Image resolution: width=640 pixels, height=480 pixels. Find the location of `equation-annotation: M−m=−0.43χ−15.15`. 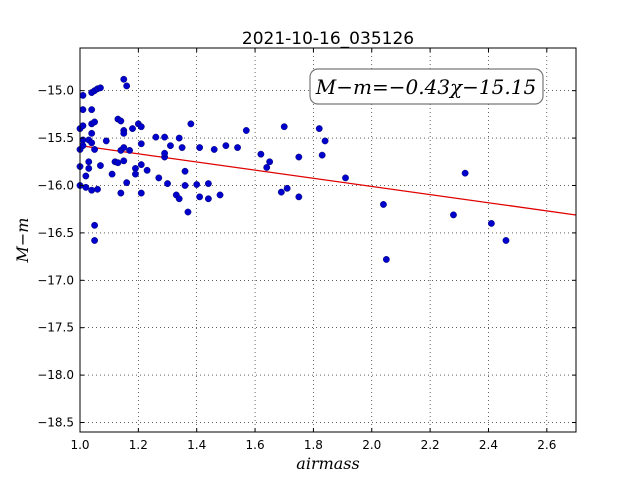

equation-annotation: M−m=−0.43χ−15.15 is located at coordinates (426, 86).